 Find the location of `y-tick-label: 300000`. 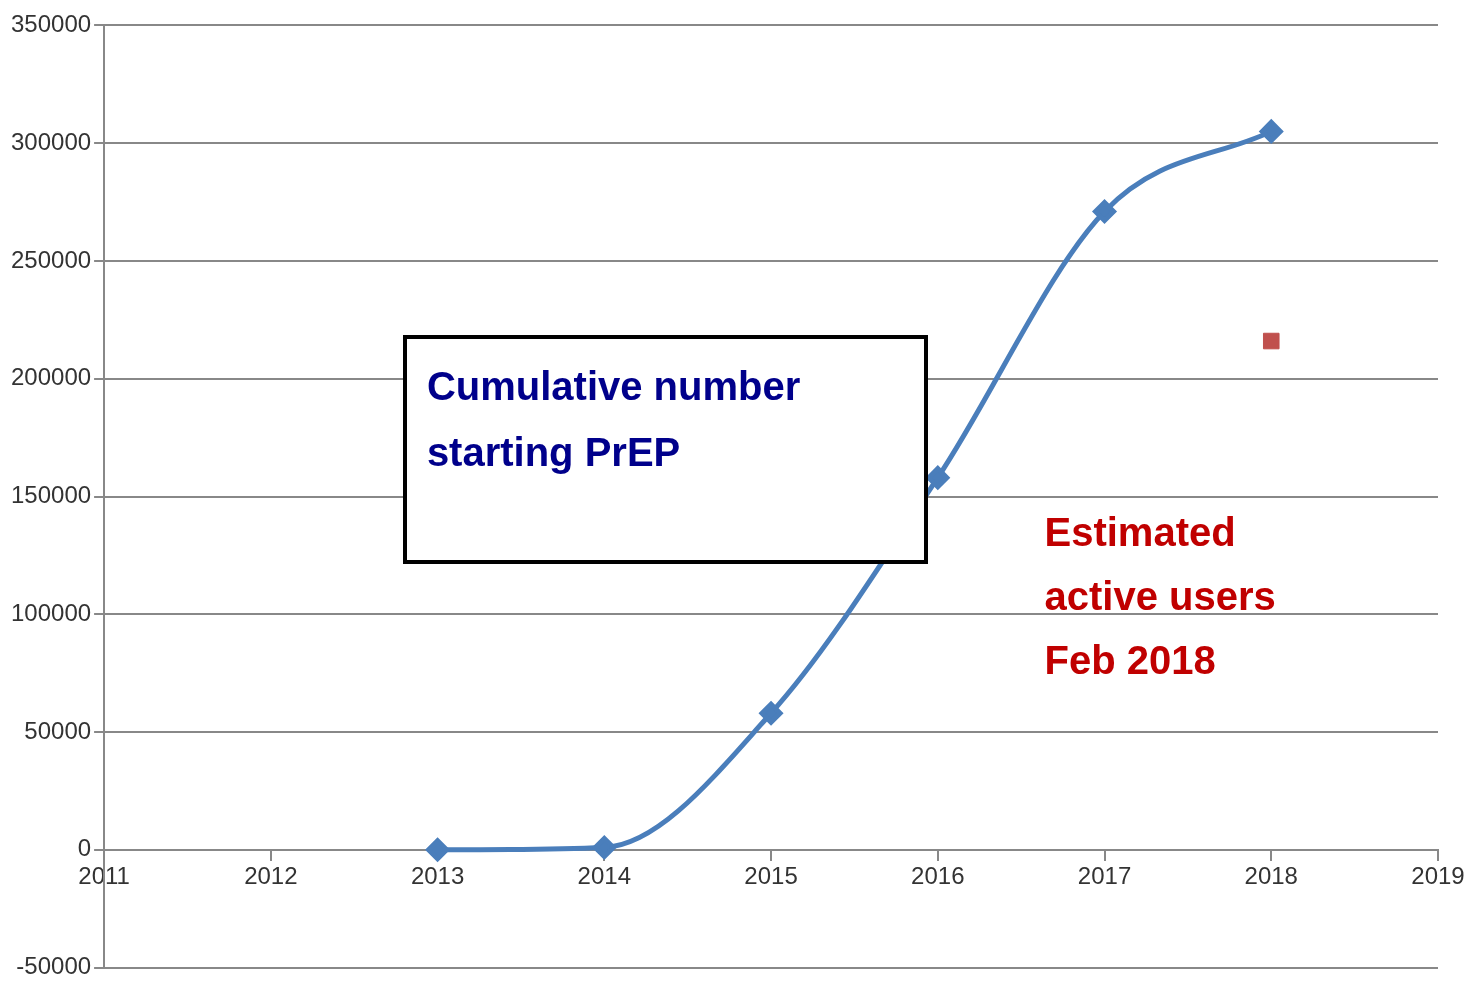

y-tick-label: 300000 is located at coordinates (51, 141).